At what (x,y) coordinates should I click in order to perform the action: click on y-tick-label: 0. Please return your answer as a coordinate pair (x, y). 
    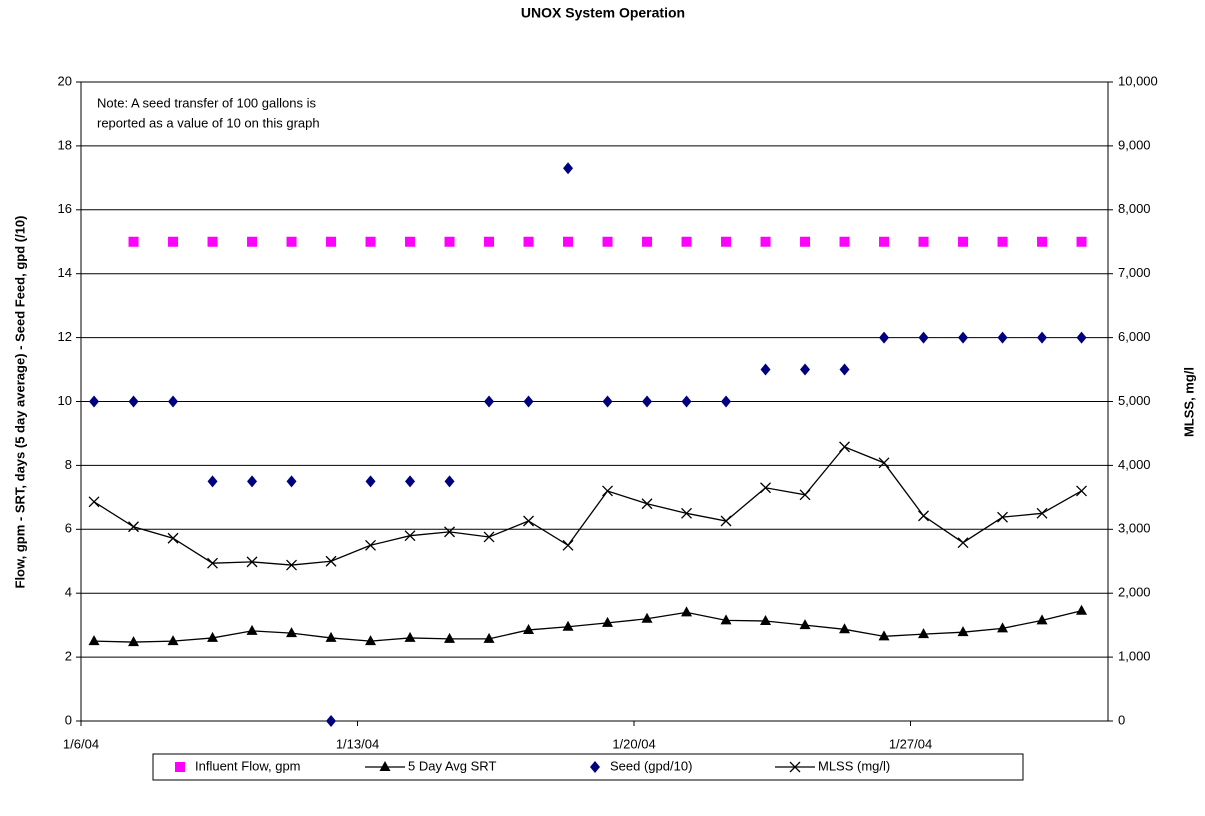
    Looking at the image, I should click on (68, 719).